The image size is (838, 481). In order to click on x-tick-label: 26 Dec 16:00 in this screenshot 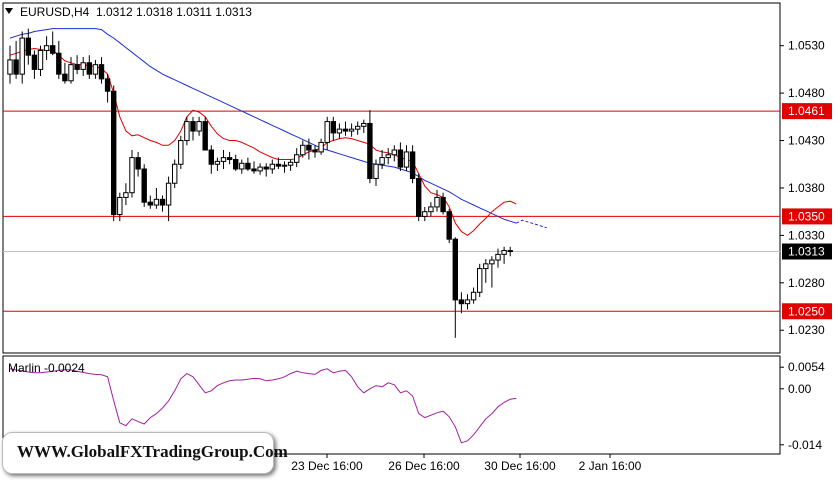, I will do `click(424, 466)`.